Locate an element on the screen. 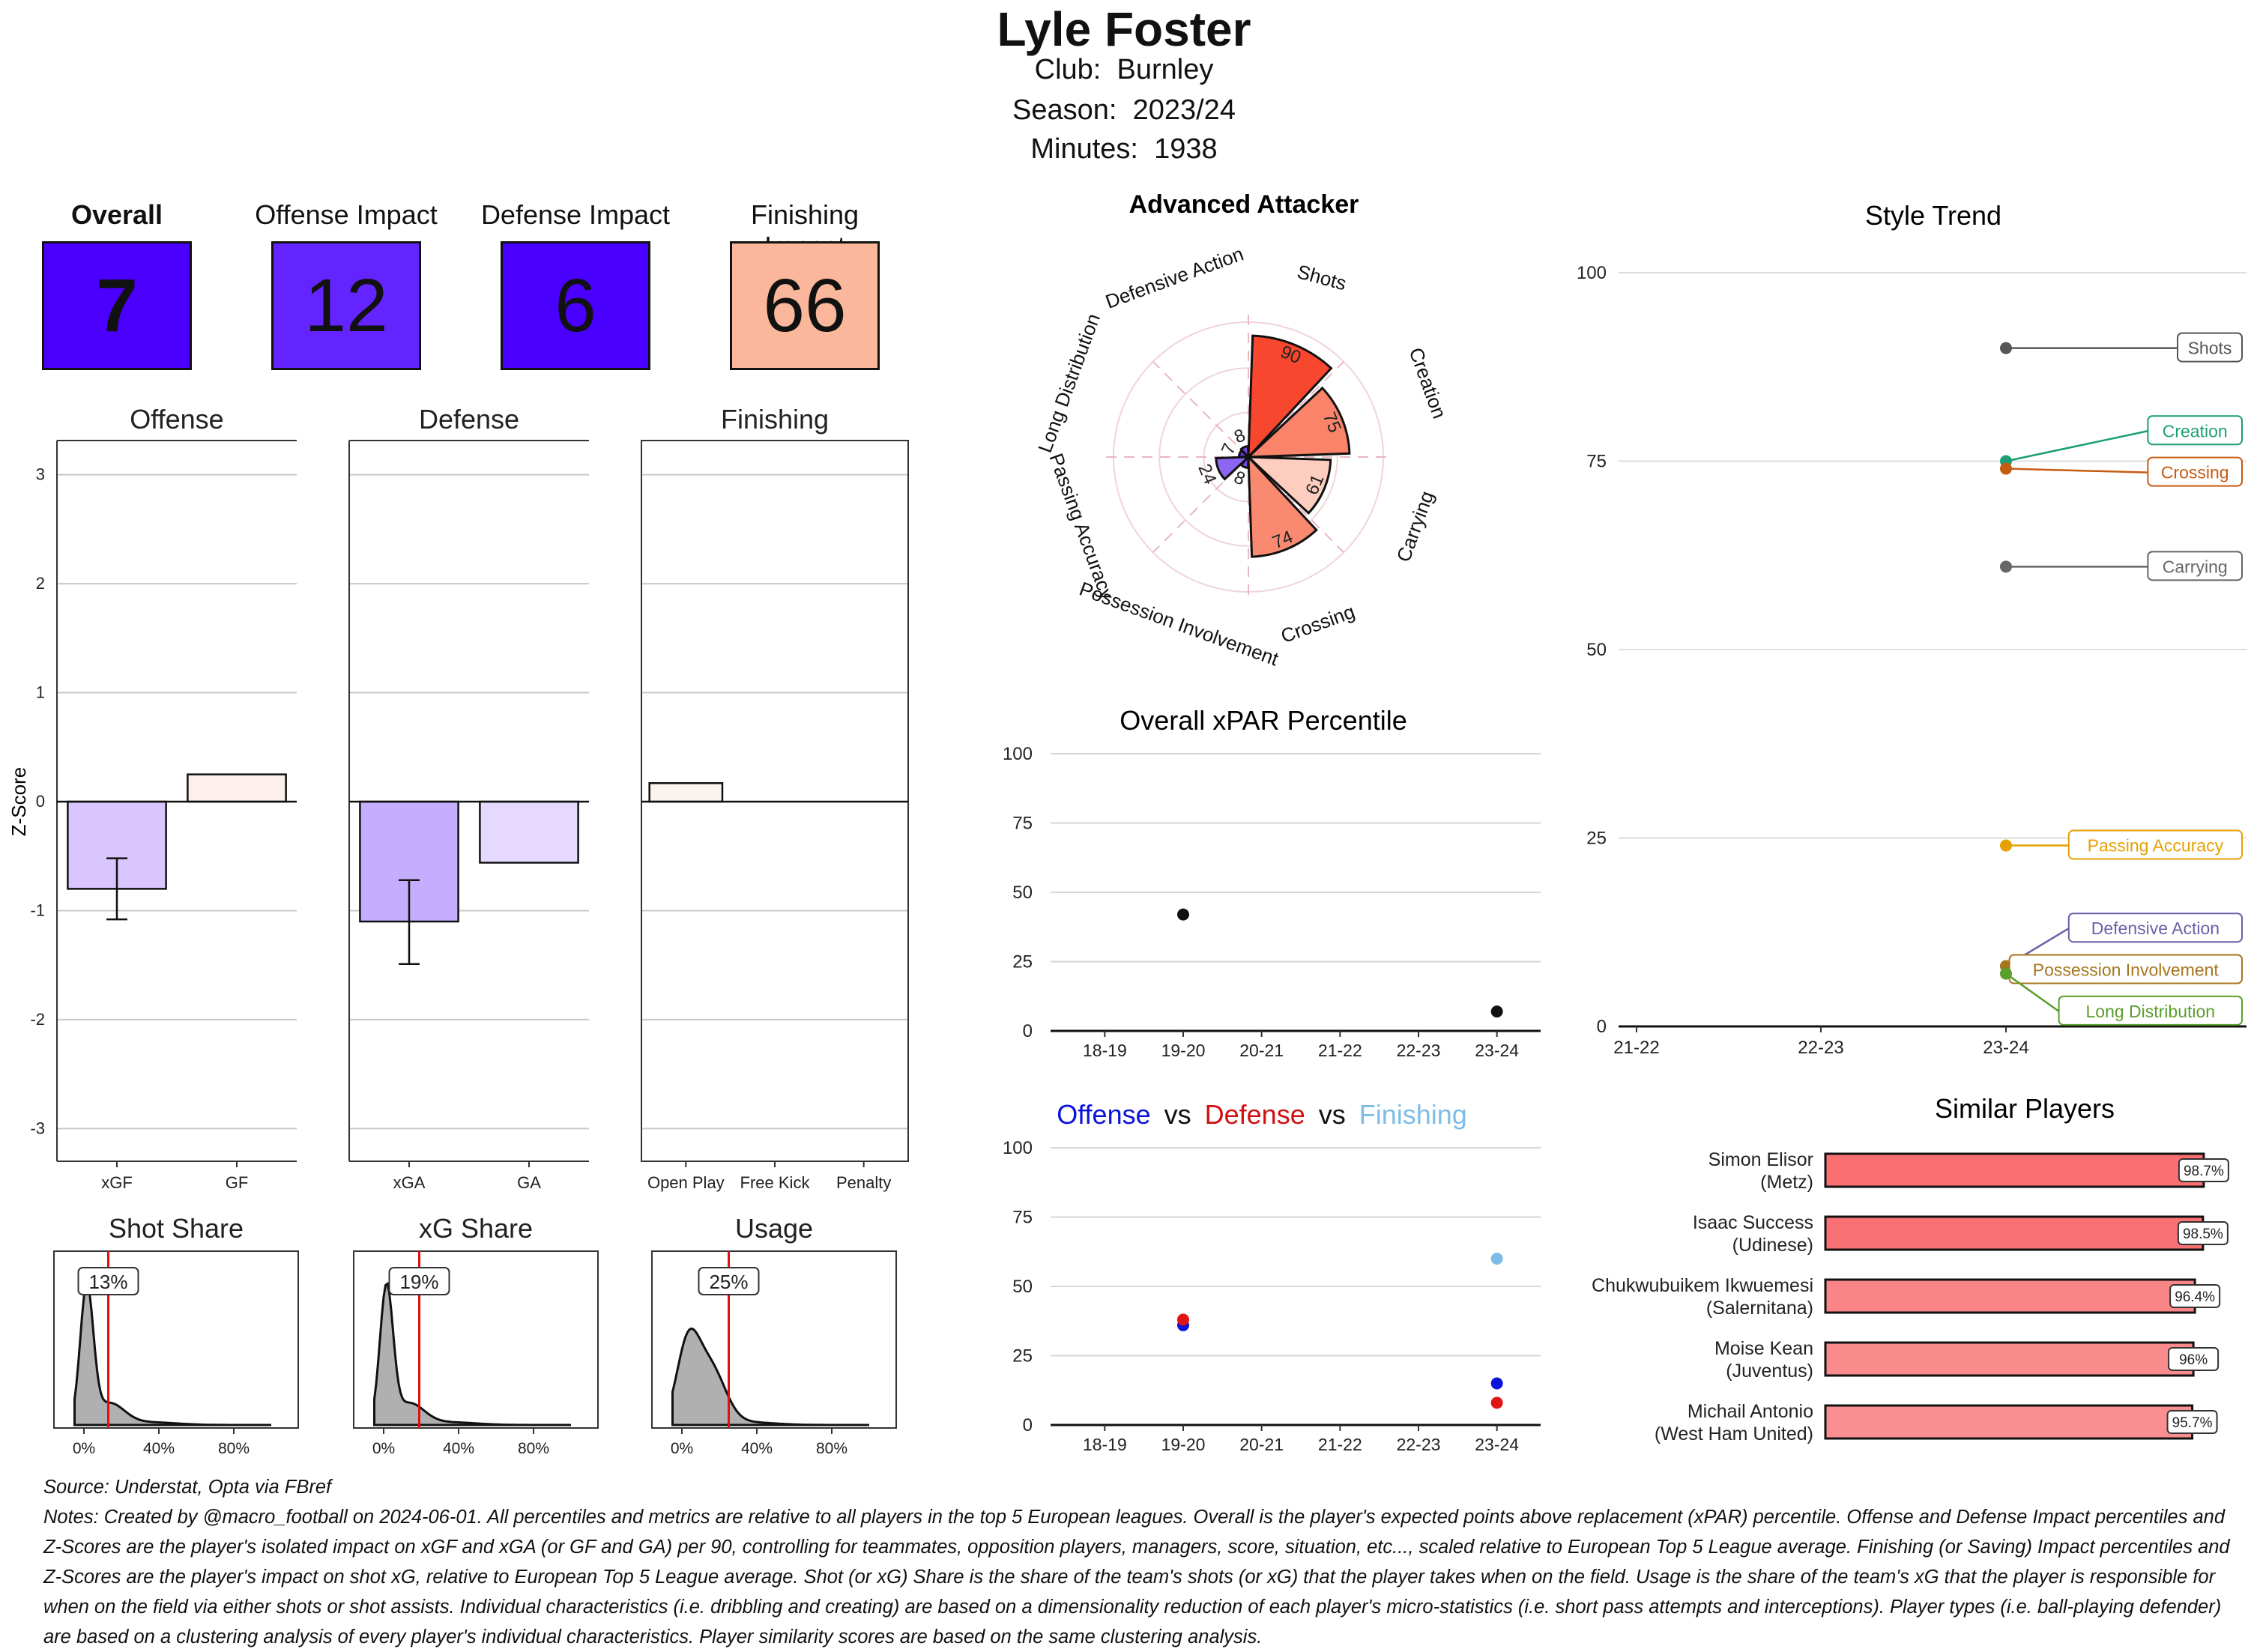 This screenshot has width=2248, height=1652. share-value-label: 25% is located at coordinates (728, 1282).